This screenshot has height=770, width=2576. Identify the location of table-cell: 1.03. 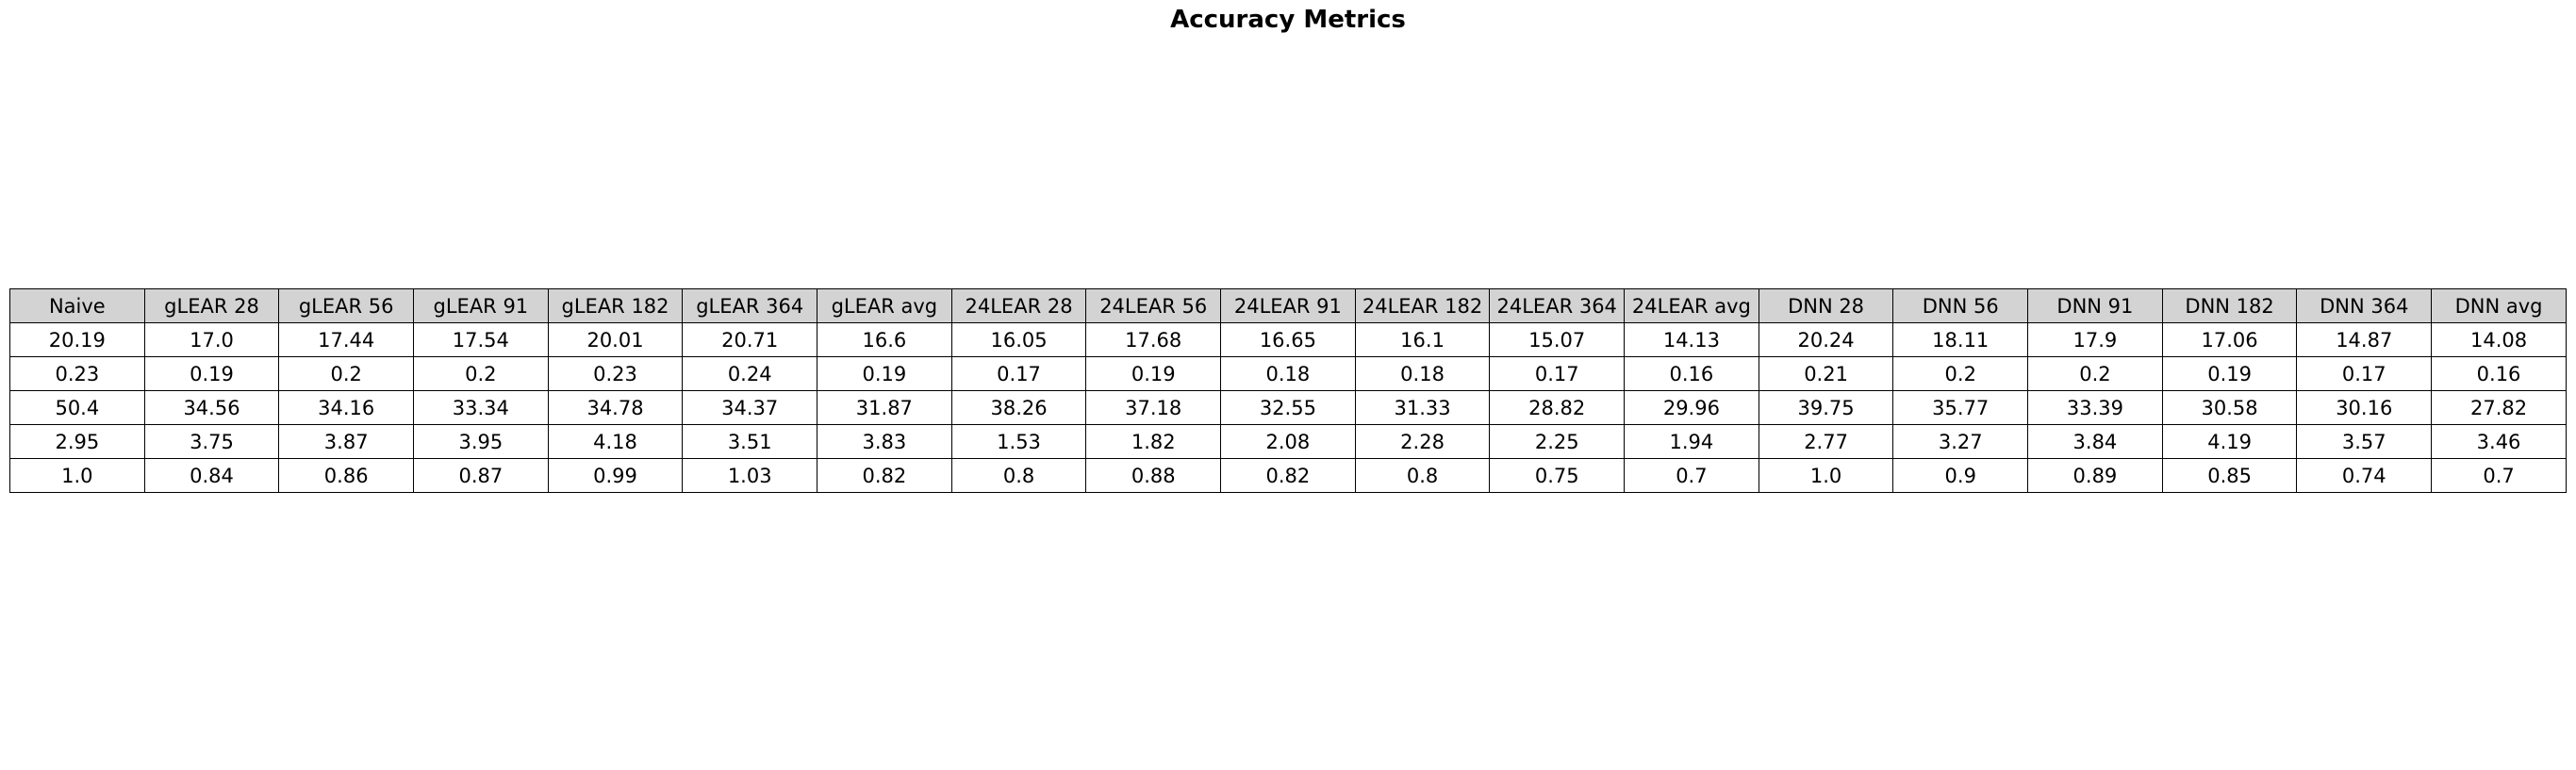
(750, 475).